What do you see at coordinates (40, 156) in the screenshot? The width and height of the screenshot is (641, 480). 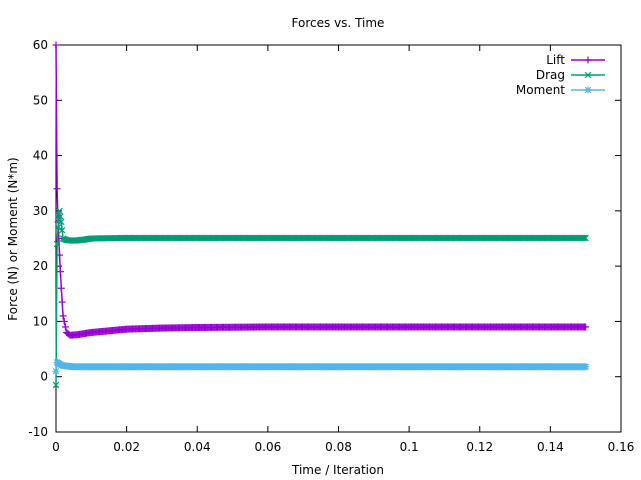 I see `y-tick-label: 40` at bounding box center [40, 156].